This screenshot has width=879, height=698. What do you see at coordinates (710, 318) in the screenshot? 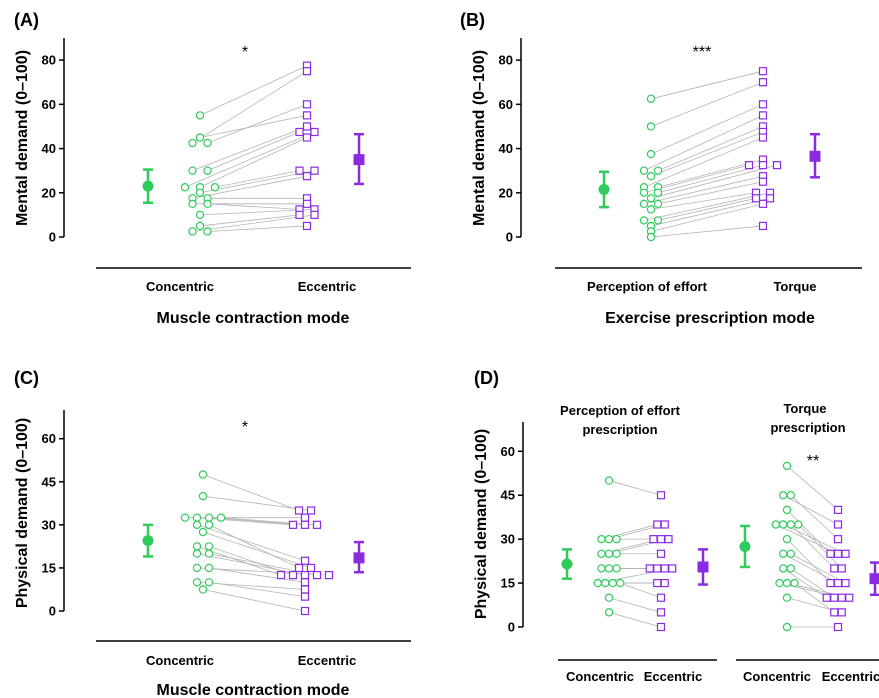
I see `x-axis-title: Exercise prescription mode` at bounding box center [710, 318].